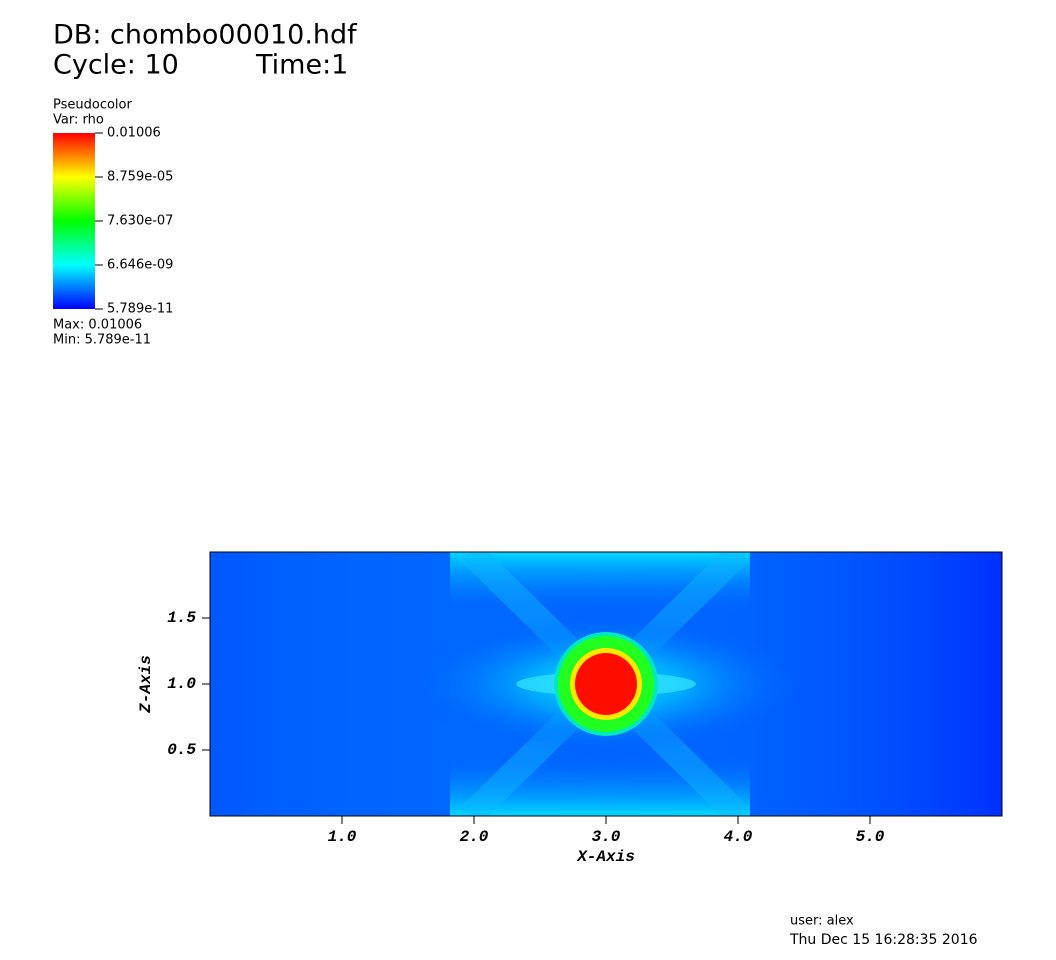  What do you see at coordinates (883, 940) in the screenshot?
I see `date: Thu Dec 15 16:28:35 2016` at bounding box center [883, 940].